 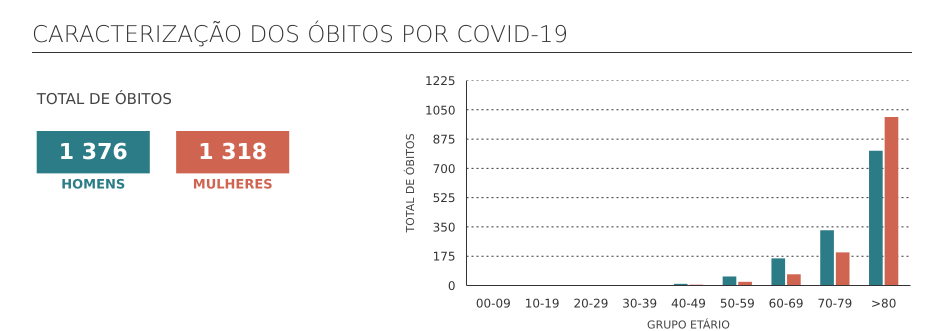 What do you see at coordinates (440, 110) in the screenshot?
I see `y-tick-label: 1050` at bounding box center [440, 110].